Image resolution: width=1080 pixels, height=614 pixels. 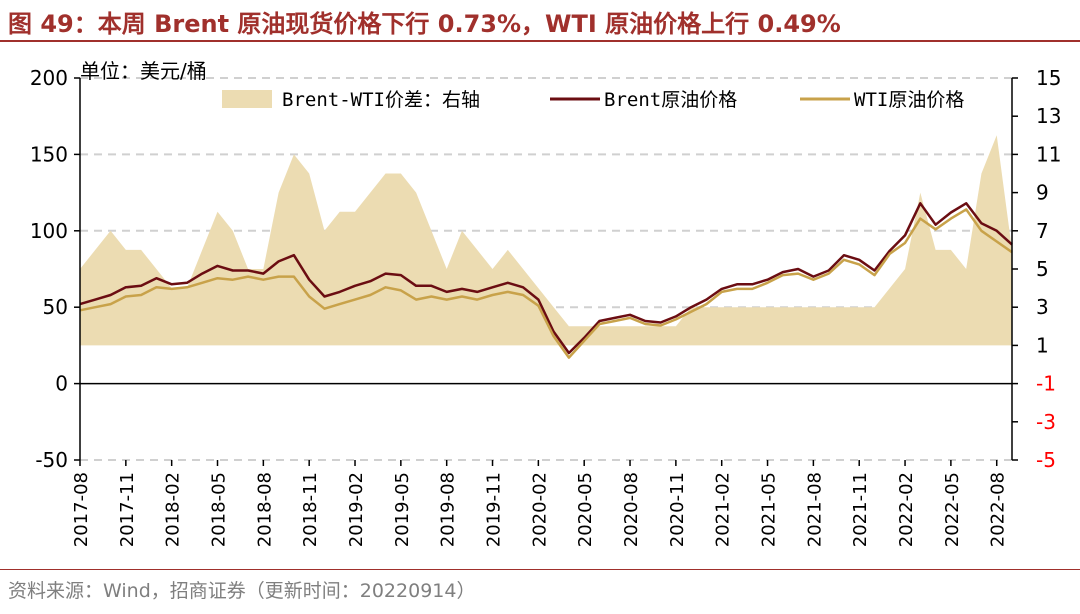 I want to click on x-tick-label: 2019-08, so click(x=448, y=509).